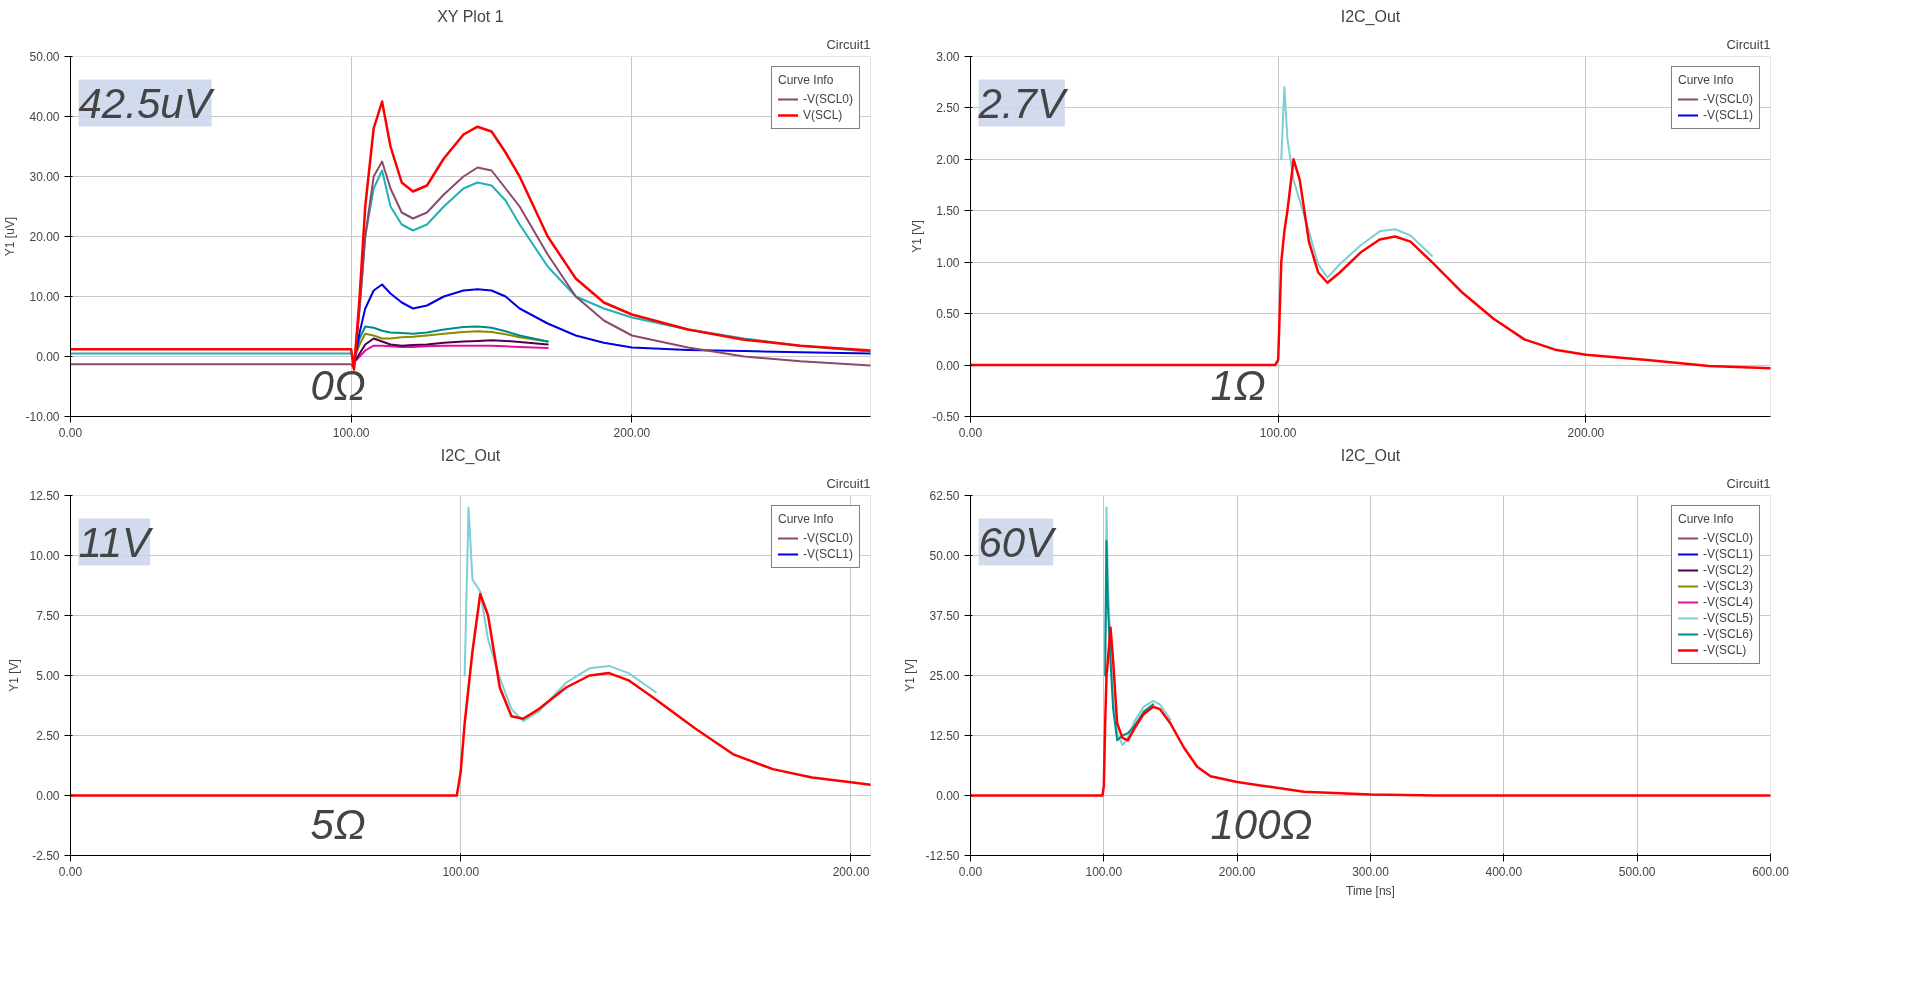  What do you see at coordinates (1504, 871) in the screenshot?
I see `x-tick-label: 400.00` at bounding box center [1504, 871].